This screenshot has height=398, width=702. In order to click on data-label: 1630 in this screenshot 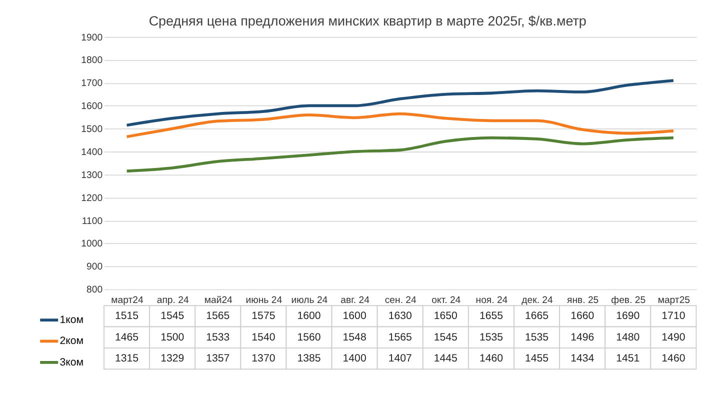, I will do `click(400, 316)`.